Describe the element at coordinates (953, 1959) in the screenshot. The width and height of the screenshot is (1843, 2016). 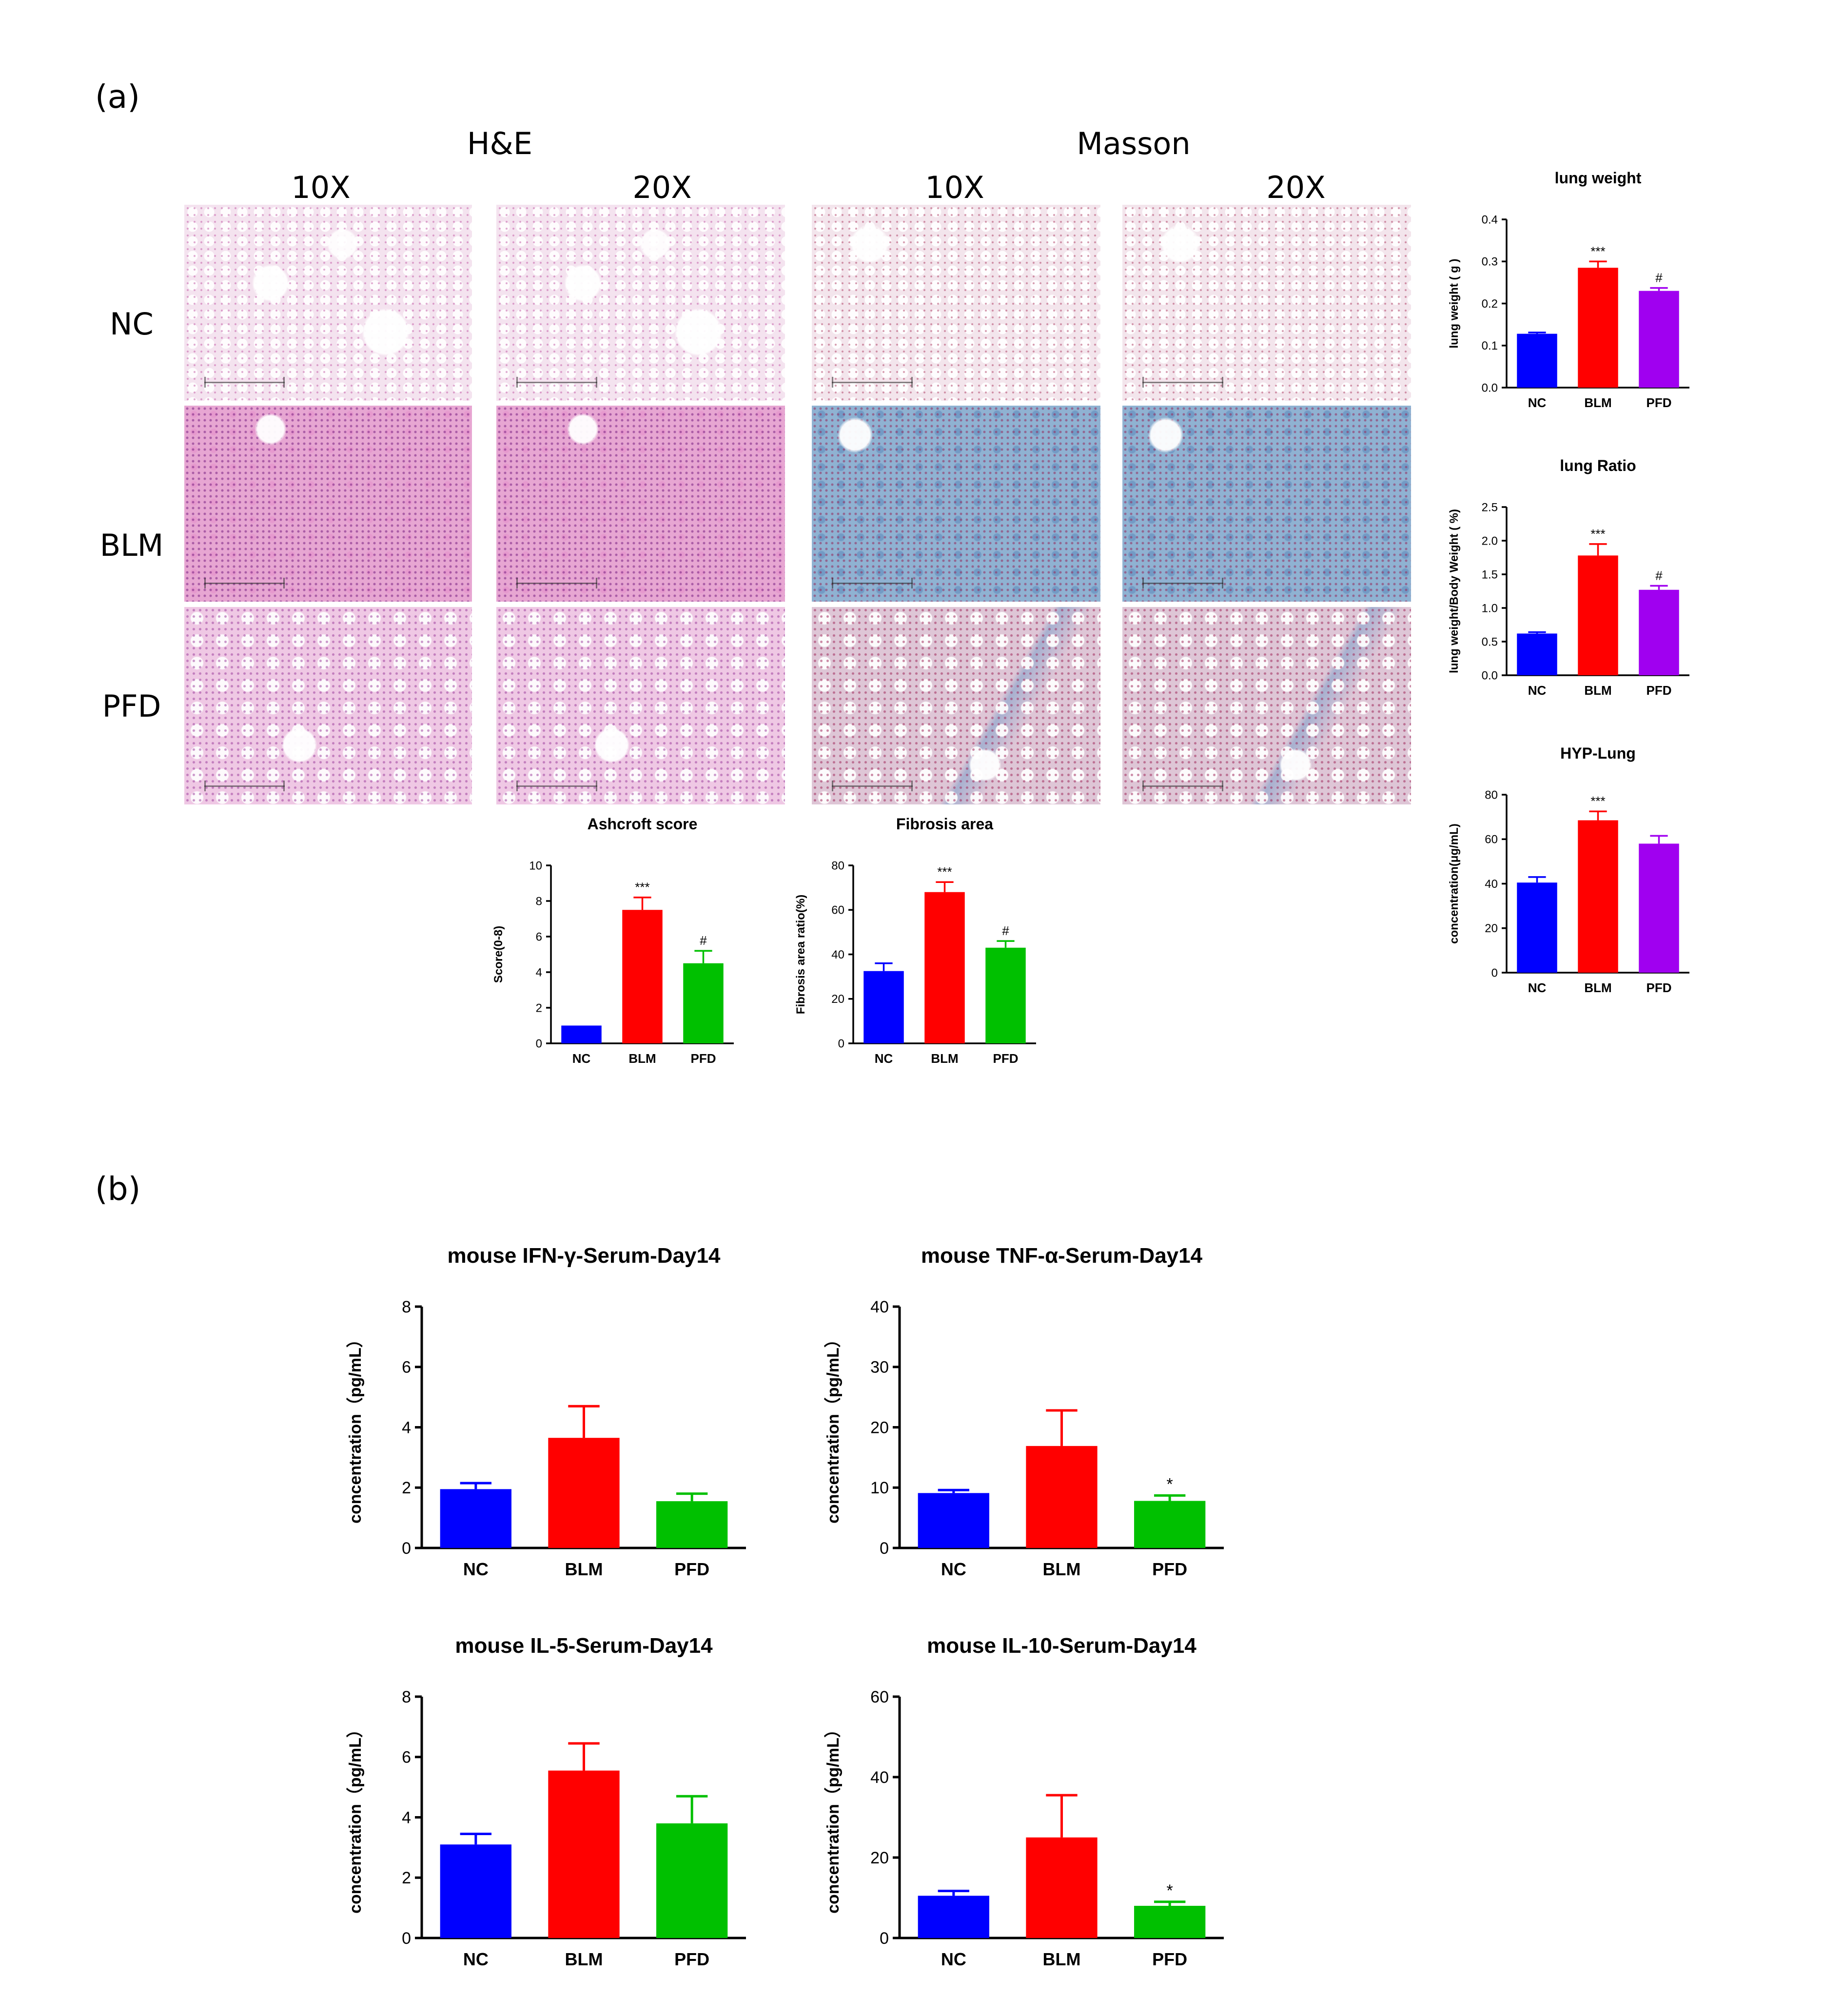
I see `il-10-category-nc: NC` at that location.